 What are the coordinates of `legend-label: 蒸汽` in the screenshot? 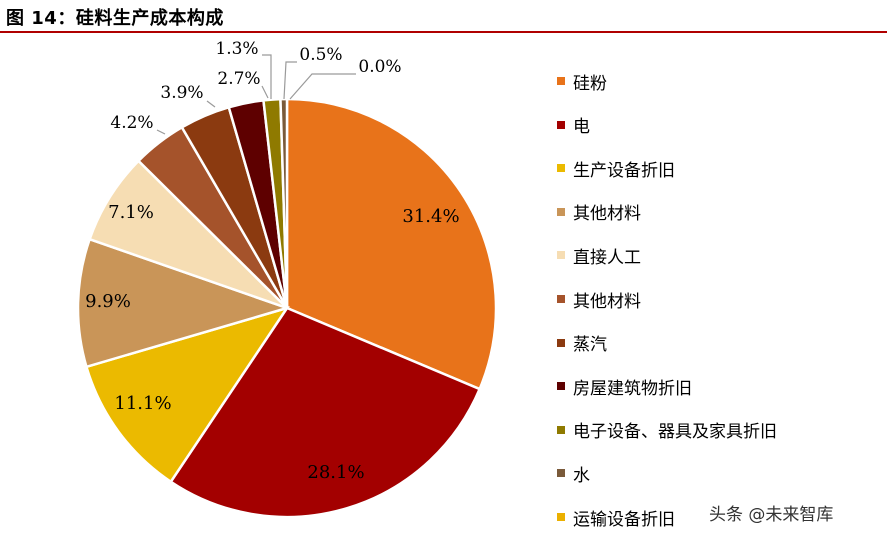 It's located at (590, 345).